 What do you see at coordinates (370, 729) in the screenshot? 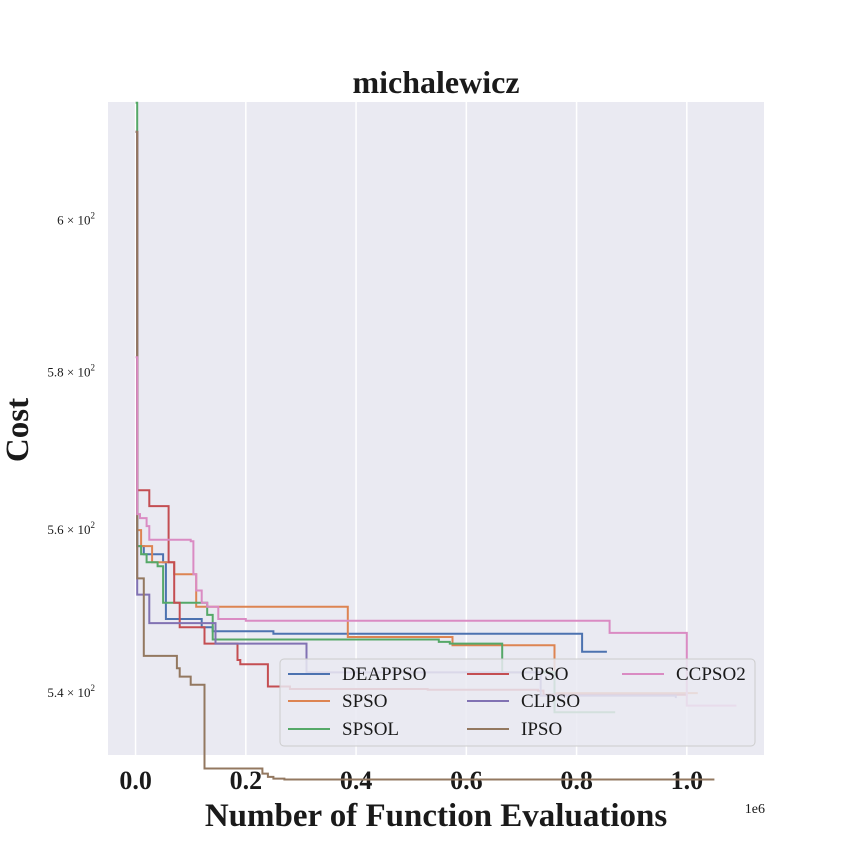
I see `legend-label-spsol: SPSOL` at bounding box center [370, 729].